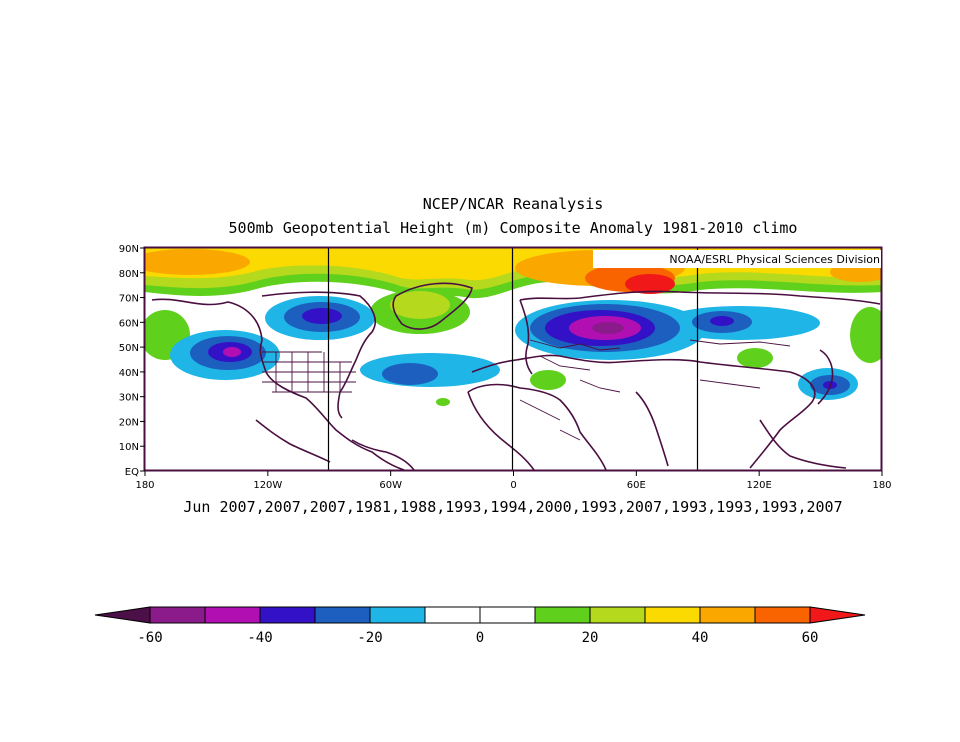  Describe the element at coordinates (866, 335) in the screenshot. I see `green-lobe-east-pacific` at that location.